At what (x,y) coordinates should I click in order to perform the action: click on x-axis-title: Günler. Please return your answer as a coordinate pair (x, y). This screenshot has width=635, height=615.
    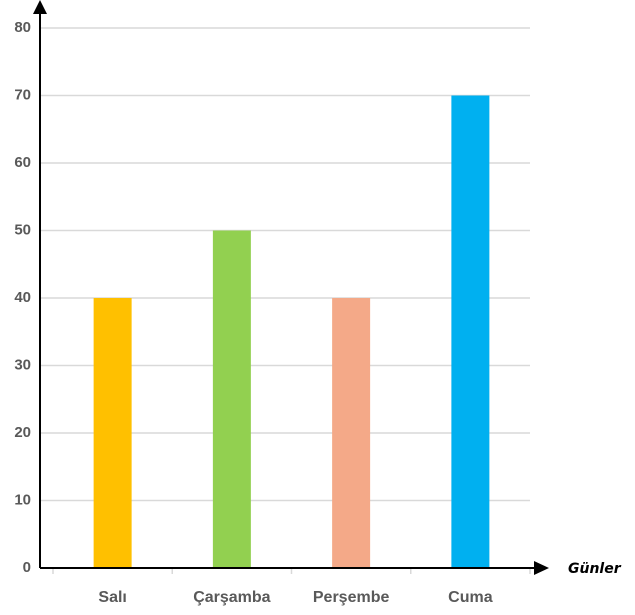
    Looking at the image, I should click on (595, 569).